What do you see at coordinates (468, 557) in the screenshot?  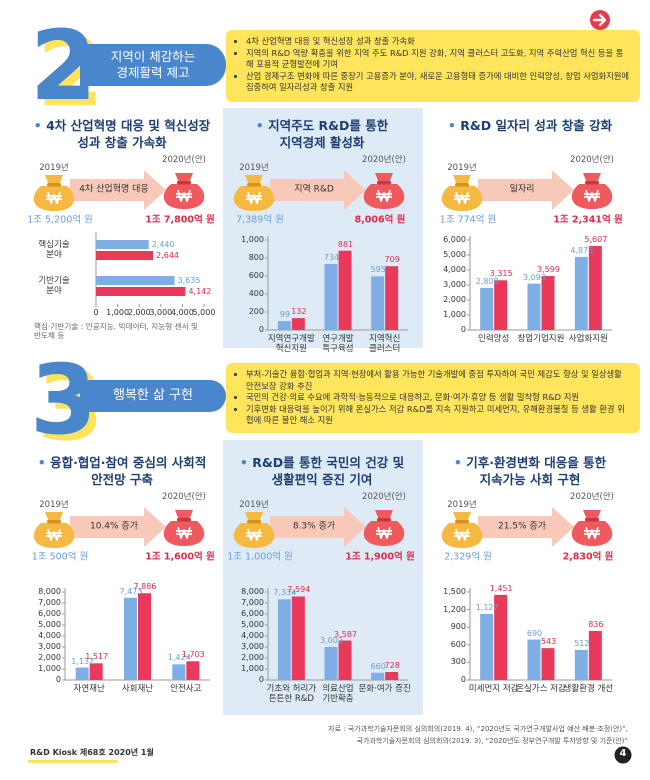 I see `amount-from: 2,329억 원` at bounding box center [468, 557].